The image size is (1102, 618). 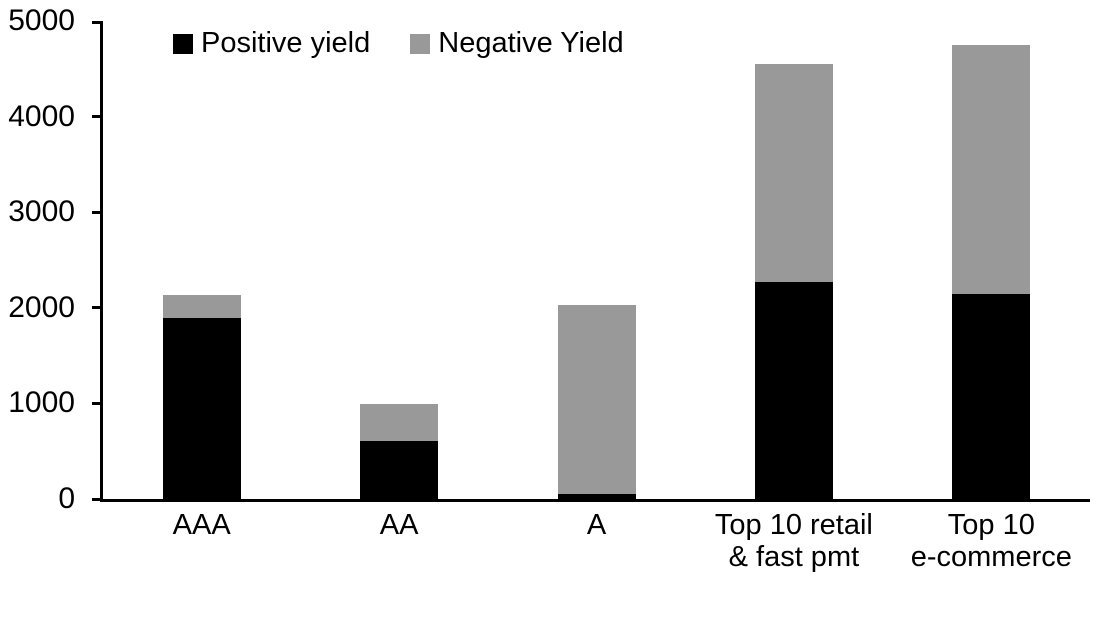 What do you see at coordinates (41, 212) in the screenshot?
I see `y-tick-label-3000: 3000` at bounding box center [41, 212].